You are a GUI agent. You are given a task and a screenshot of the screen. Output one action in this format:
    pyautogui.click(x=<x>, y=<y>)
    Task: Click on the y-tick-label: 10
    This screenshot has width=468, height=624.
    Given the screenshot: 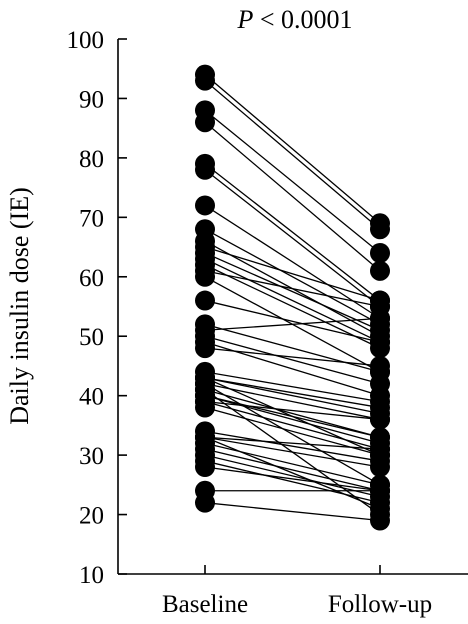 What is the action you would take?
    pyautogui.click(x=91, y=575)
    